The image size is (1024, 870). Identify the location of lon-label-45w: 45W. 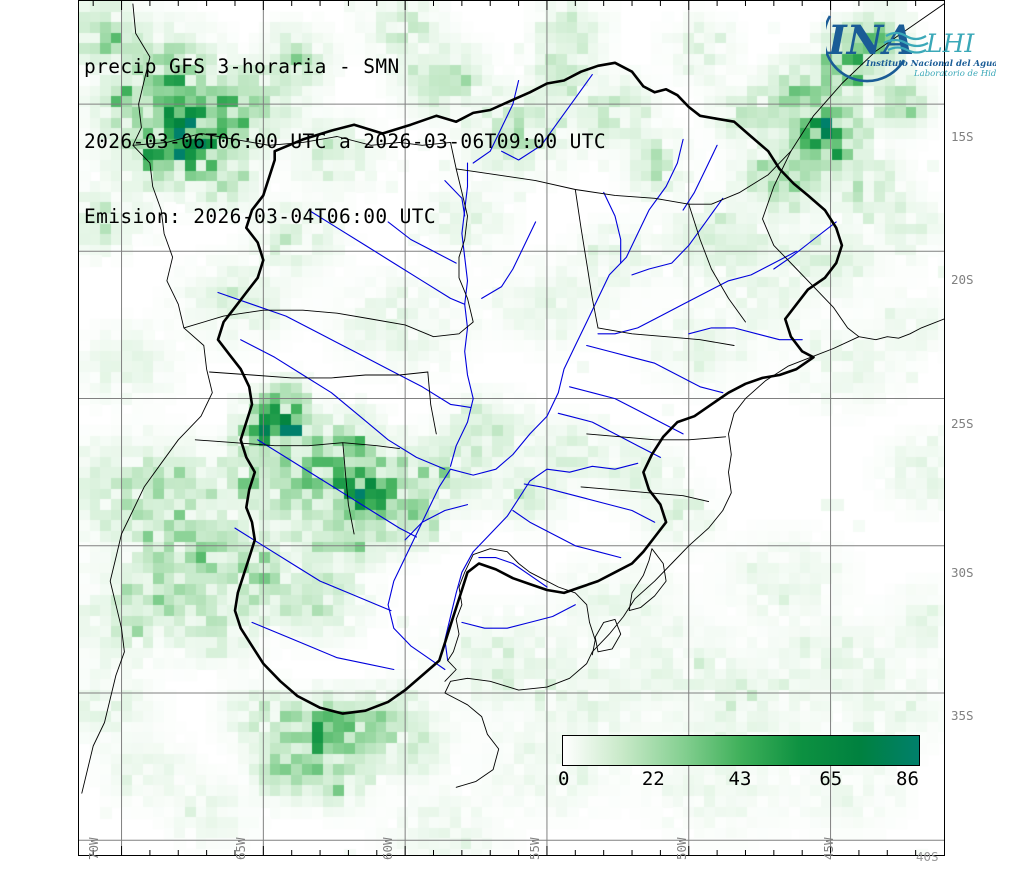
(828, 848).